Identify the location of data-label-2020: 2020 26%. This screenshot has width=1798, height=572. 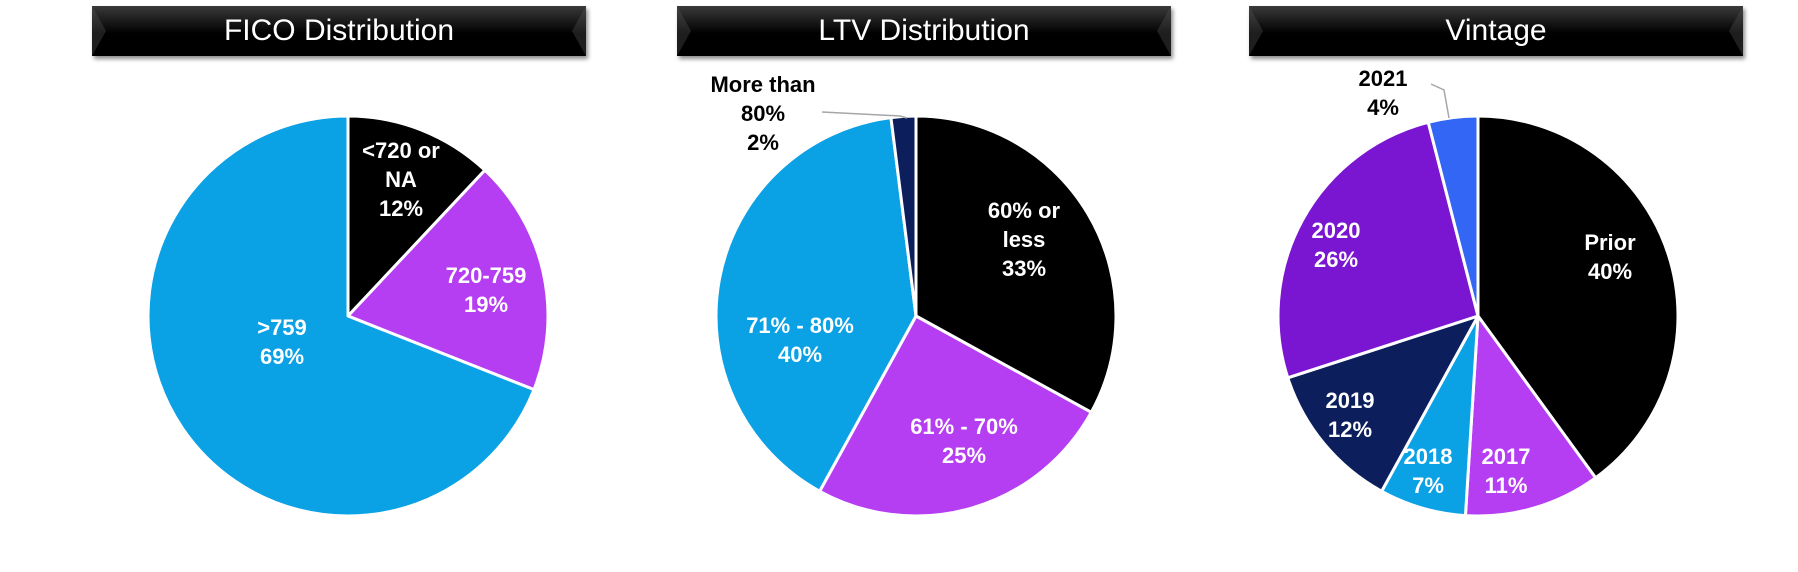
(1336, 245).